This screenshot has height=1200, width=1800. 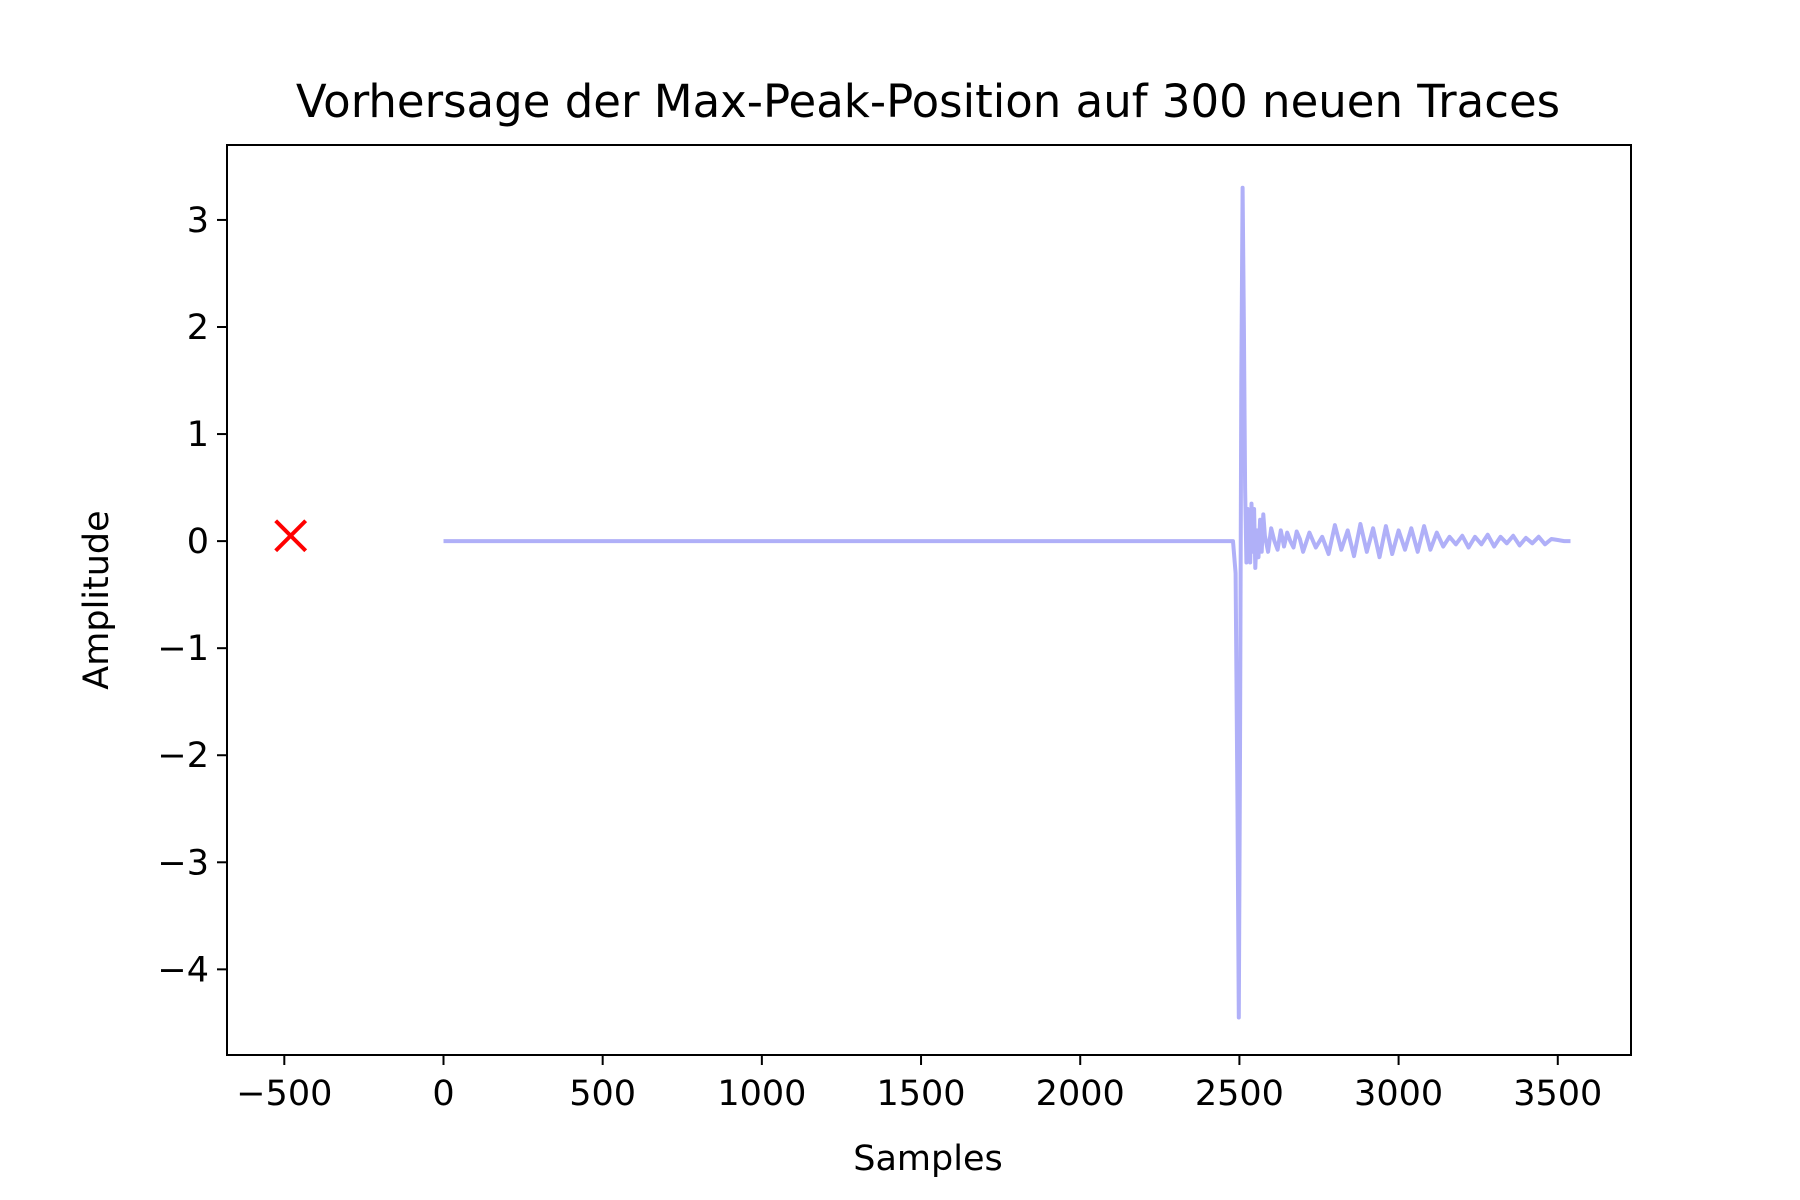 What do you see at coordinates (921, 1094) in the screenshot?
I see `x-tick-label: 1500` at bounding box center [921, 1094].